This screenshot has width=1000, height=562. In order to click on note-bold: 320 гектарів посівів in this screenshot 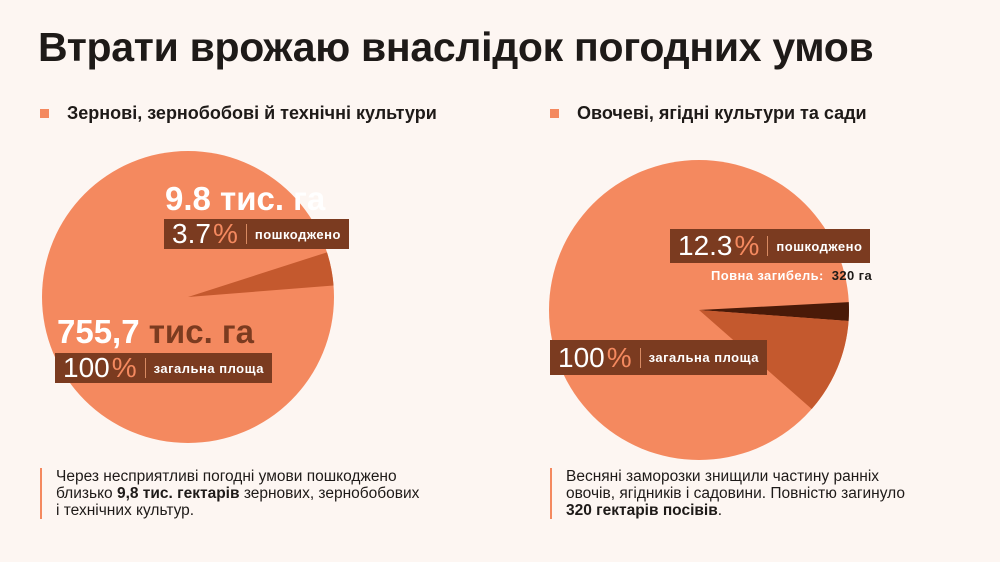, I will do `click(642, 510)`.